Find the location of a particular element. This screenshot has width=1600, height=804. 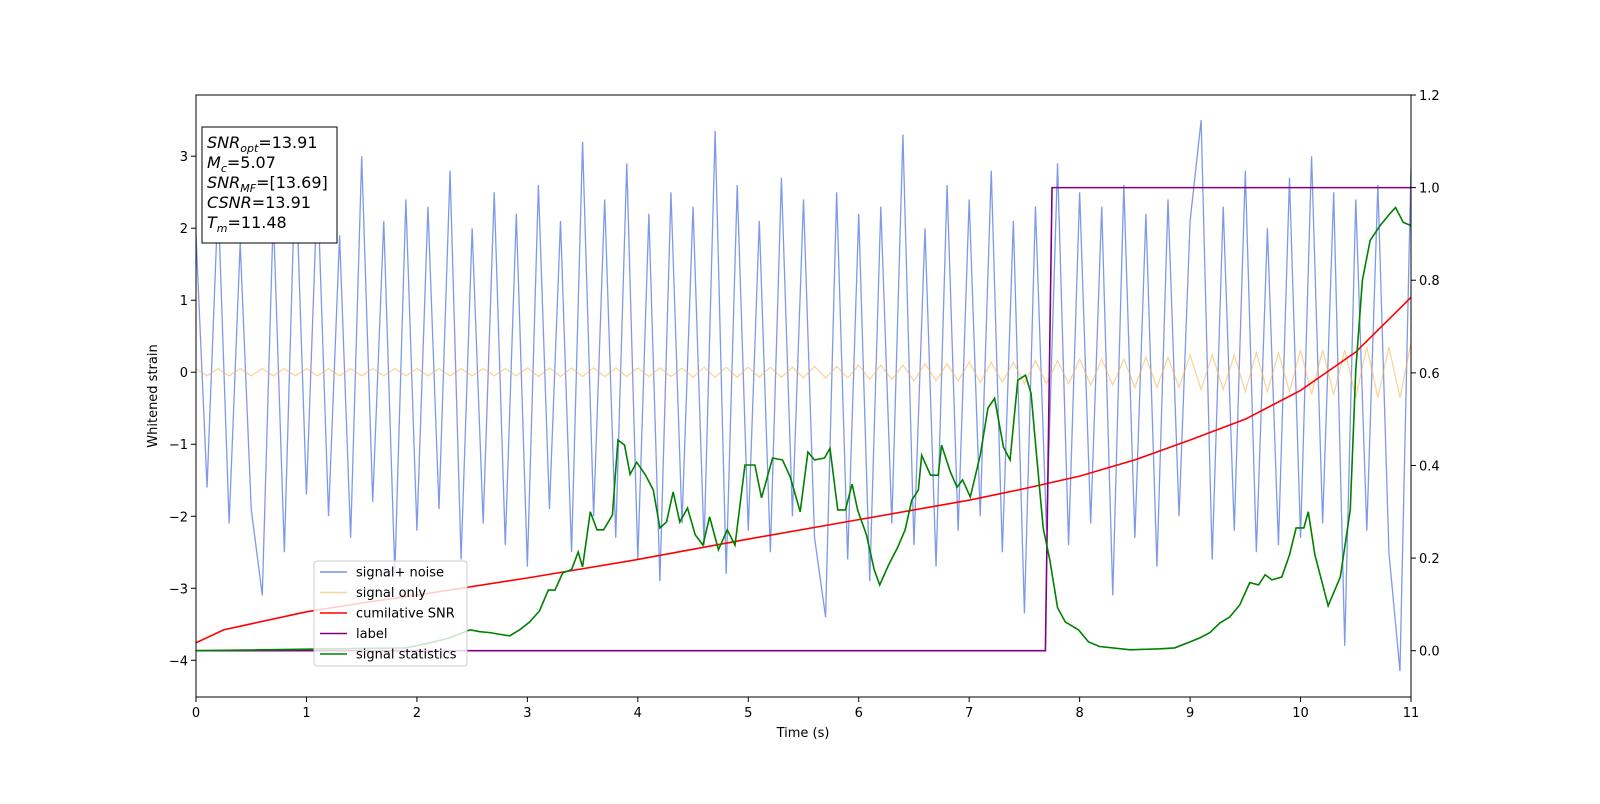

y-tick-label: −2 is located at coordinates (178, 517).